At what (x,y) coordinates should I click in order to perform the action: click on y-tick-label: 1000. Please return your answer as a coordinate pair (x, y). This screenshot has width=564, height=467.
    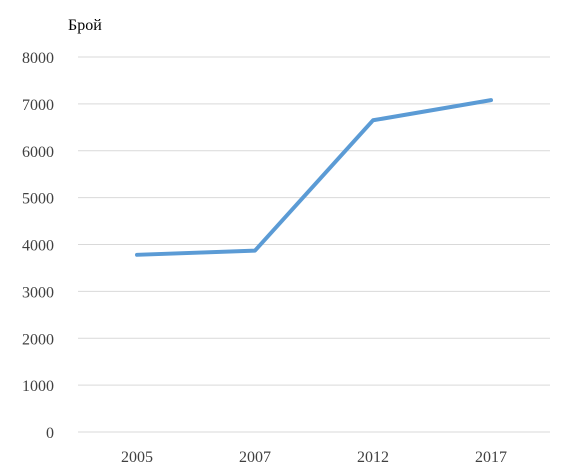
    Looking at the image, I should click on (38, 386).